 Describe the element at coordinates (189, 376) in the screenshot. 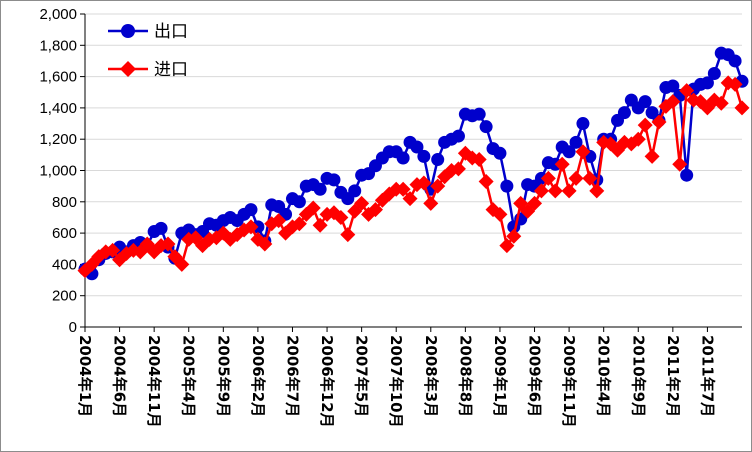

I see `x-tick-label: 2005年4月` at that location.